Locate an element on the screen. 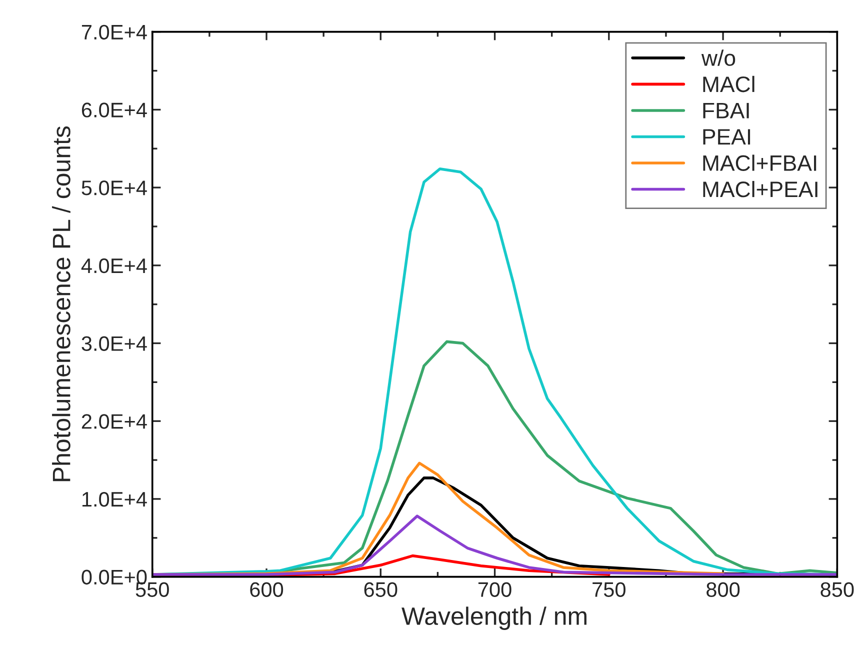 The height and width of the screenshot is (663, 856). y-tick-label: 2.0E+4 is located at coordinates (114, 421).